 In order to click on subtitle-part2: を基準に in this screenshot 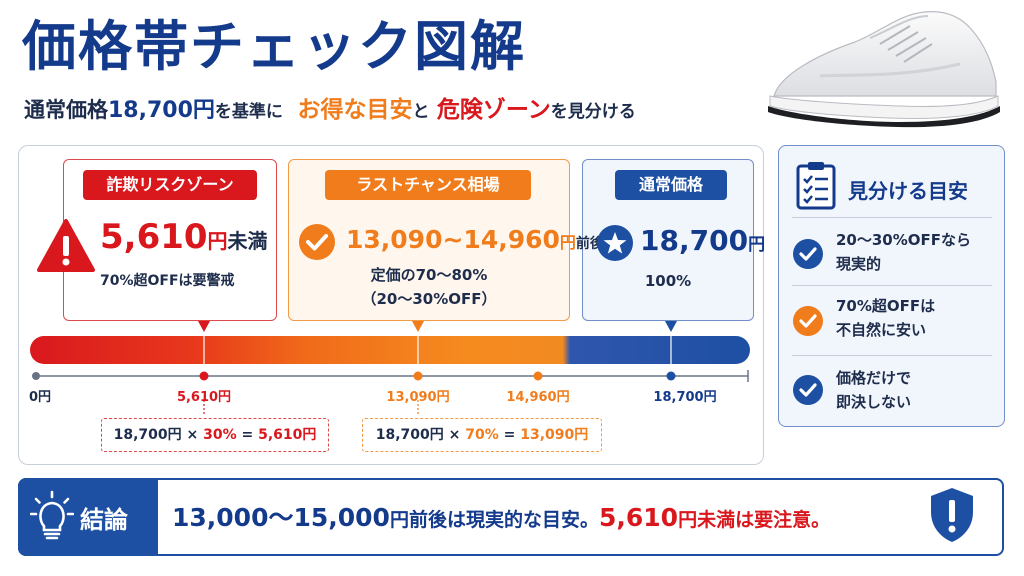, I will do `click(248, 112)`.